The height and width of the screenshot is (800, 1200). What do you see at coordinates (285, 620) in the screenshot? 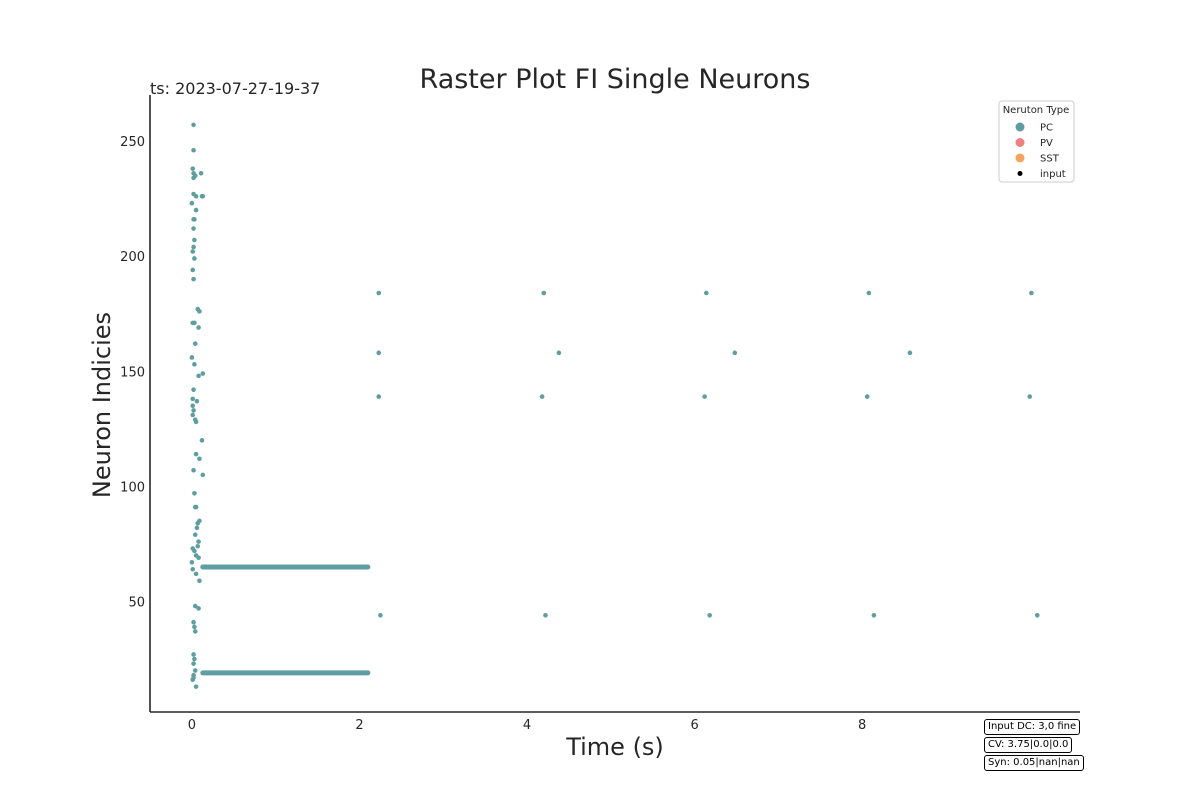
I see `spike-bands` at bounding box center [285, 620].